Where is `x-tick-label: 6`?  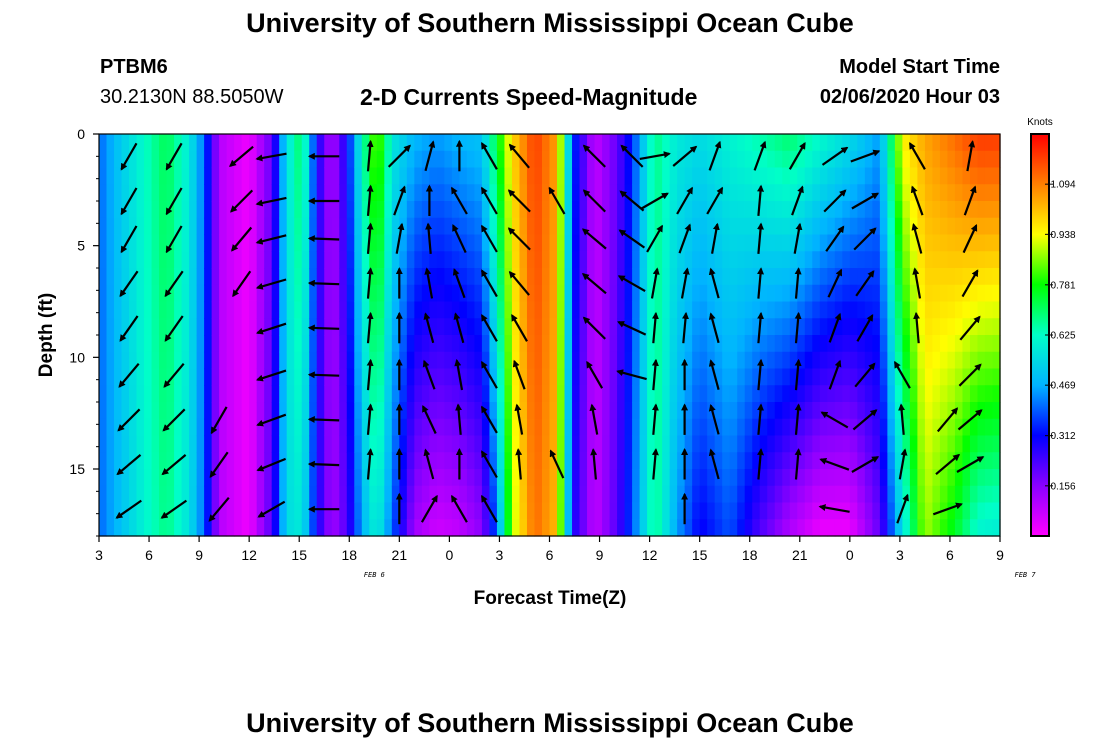 x-tick-label: 6 is located at coordinates (149, 555).